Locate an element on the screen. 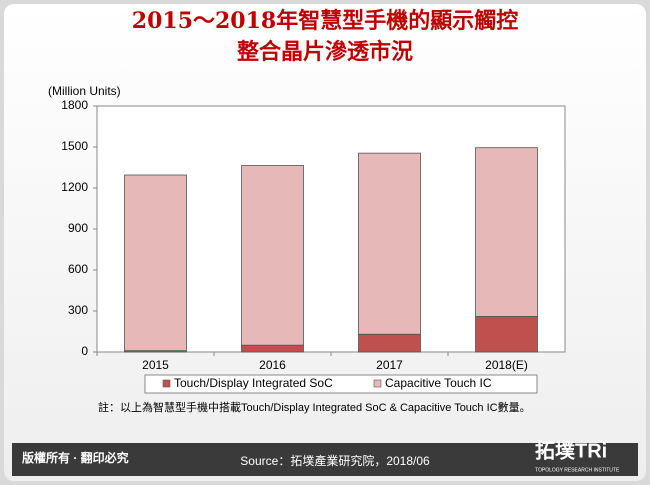 This screenshot has height=485, width=650. y-tick-label: 1500 is located at coordinates (74, 146).